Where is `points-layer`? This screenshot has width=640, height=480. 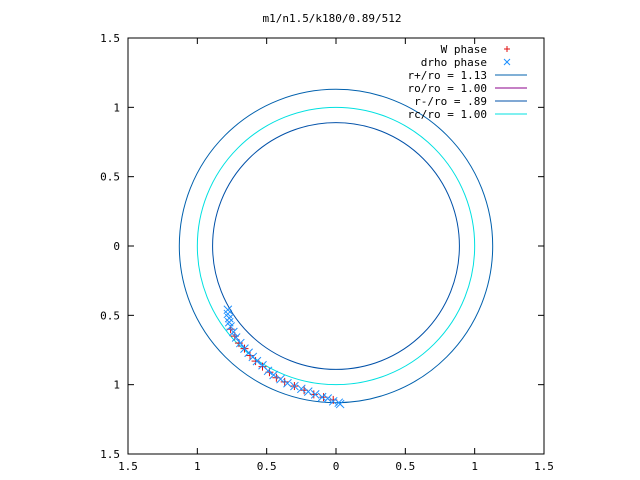
points-layer is located at coordinates (284, 357).